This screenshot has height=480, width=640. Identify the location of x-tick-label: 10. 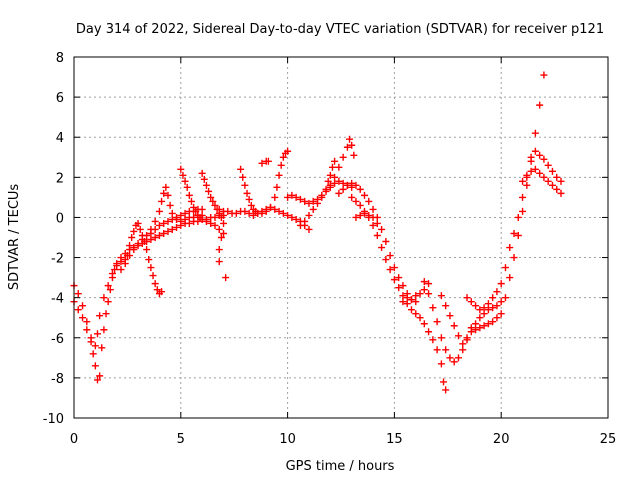
(287, 439).